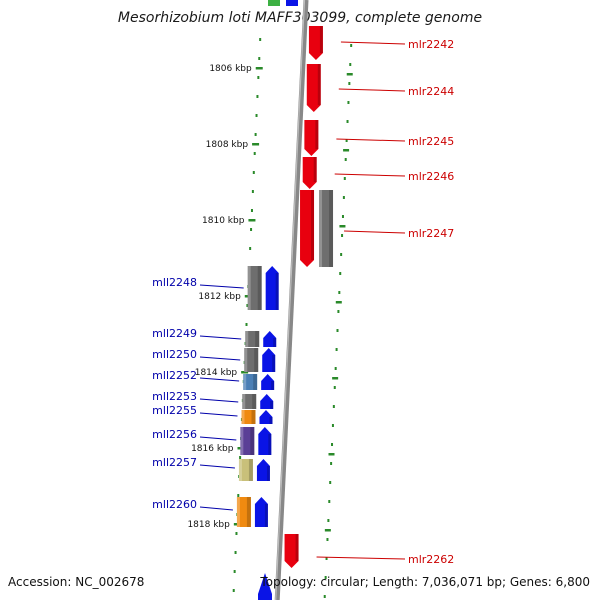 Image resolution: width=600 pixels, height=600 pixels. I want to click on gene-label: mll2250, so click(174, 354).